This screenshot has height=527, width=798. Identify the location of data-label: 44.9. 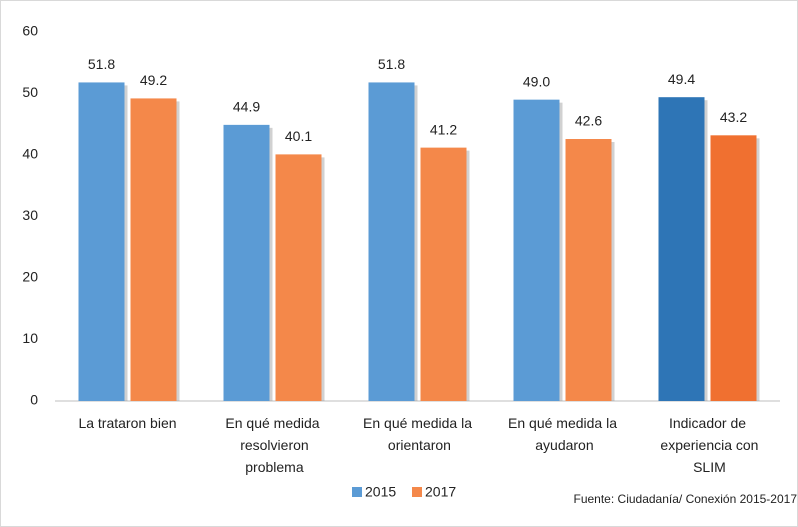
(246, 107).